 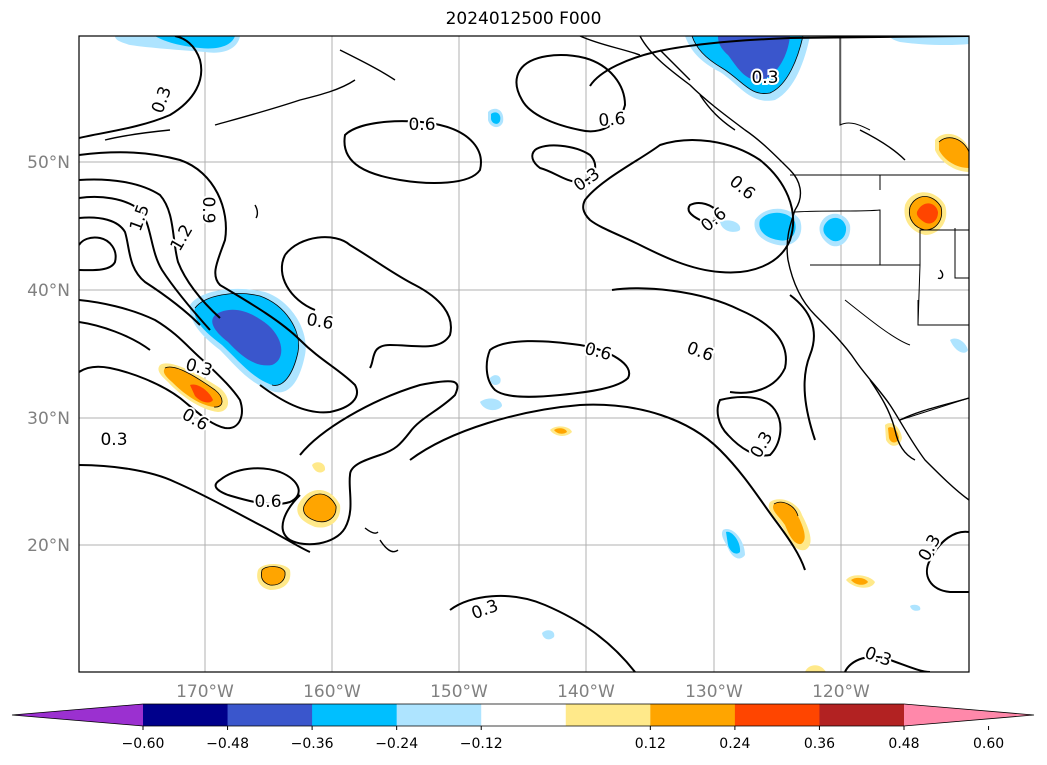 I want to click on colorbar-tick-label: −0.60, so click(x=143, y=744).